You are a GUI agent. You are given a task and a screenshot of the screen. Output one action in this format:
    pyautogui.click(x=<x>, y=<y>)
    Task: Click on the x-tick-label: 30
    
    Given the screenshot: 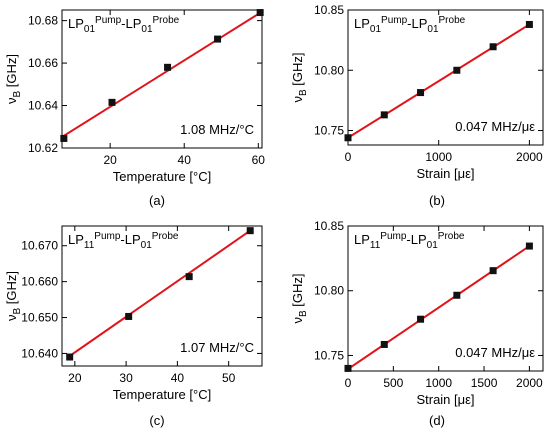 What is the action you would take?
    pyautogui.click(x=126, y=378)
    